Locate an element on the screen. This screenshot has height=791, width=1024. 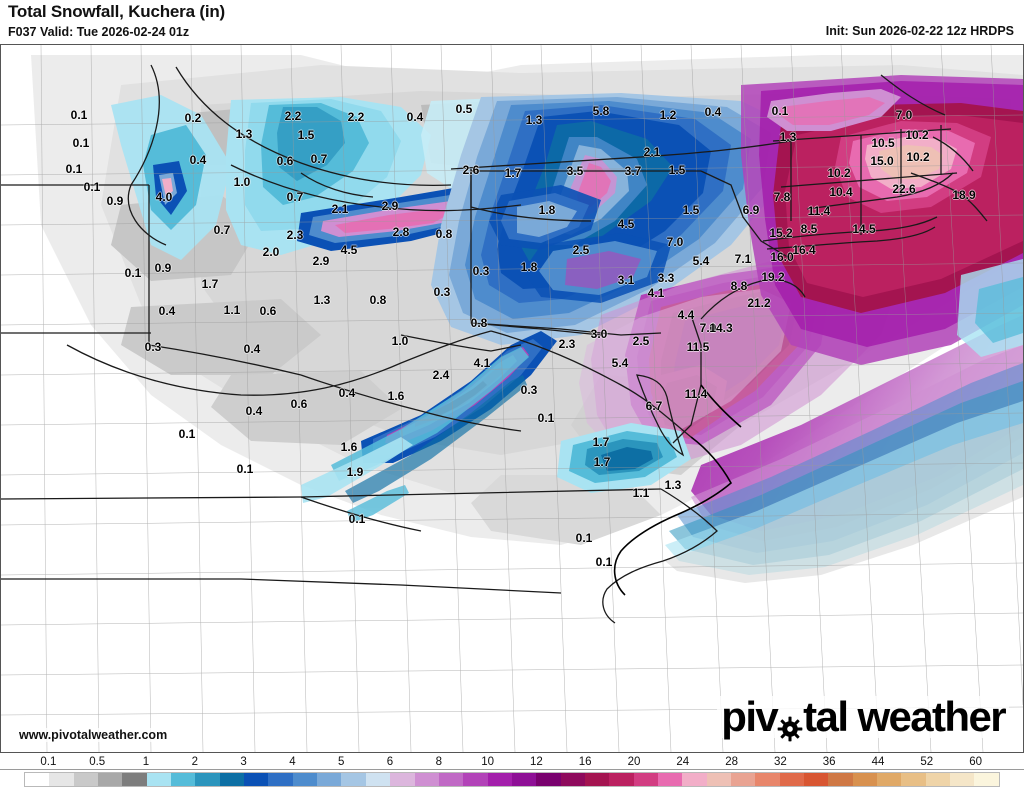
colorbar-tick-label: 16 is located at coordinates (585, 762).